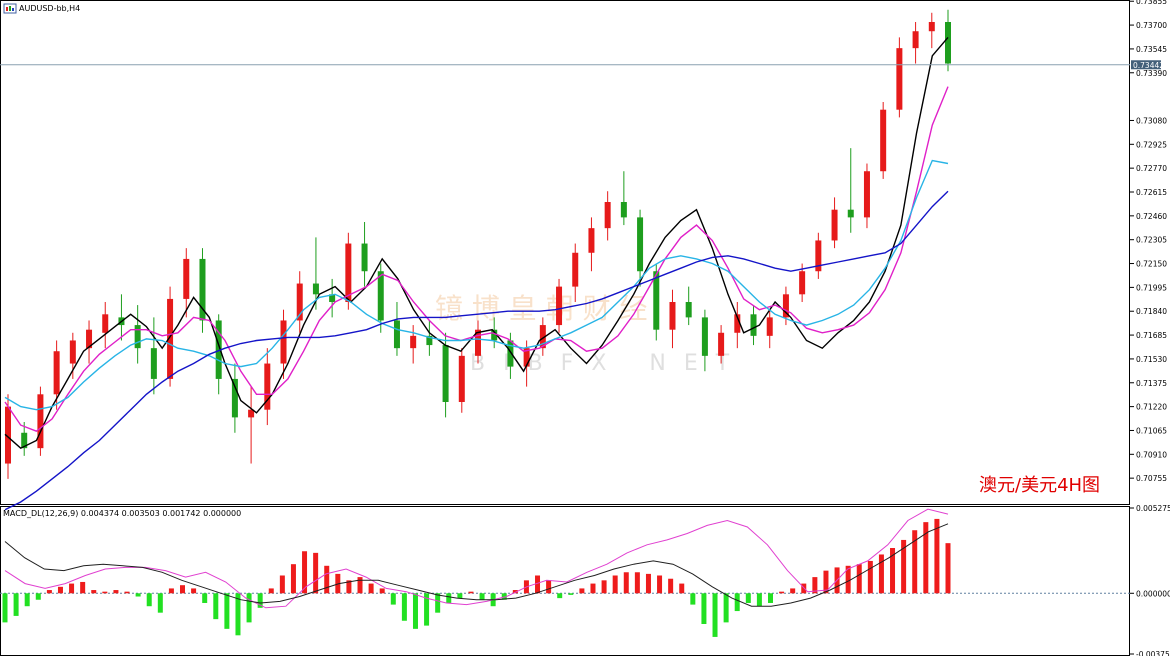 The image size is (1170, 656). Describe the element at coordinates (1151, 359) in the screenshot. I see `y-tick-label: 0.71530` at that location.